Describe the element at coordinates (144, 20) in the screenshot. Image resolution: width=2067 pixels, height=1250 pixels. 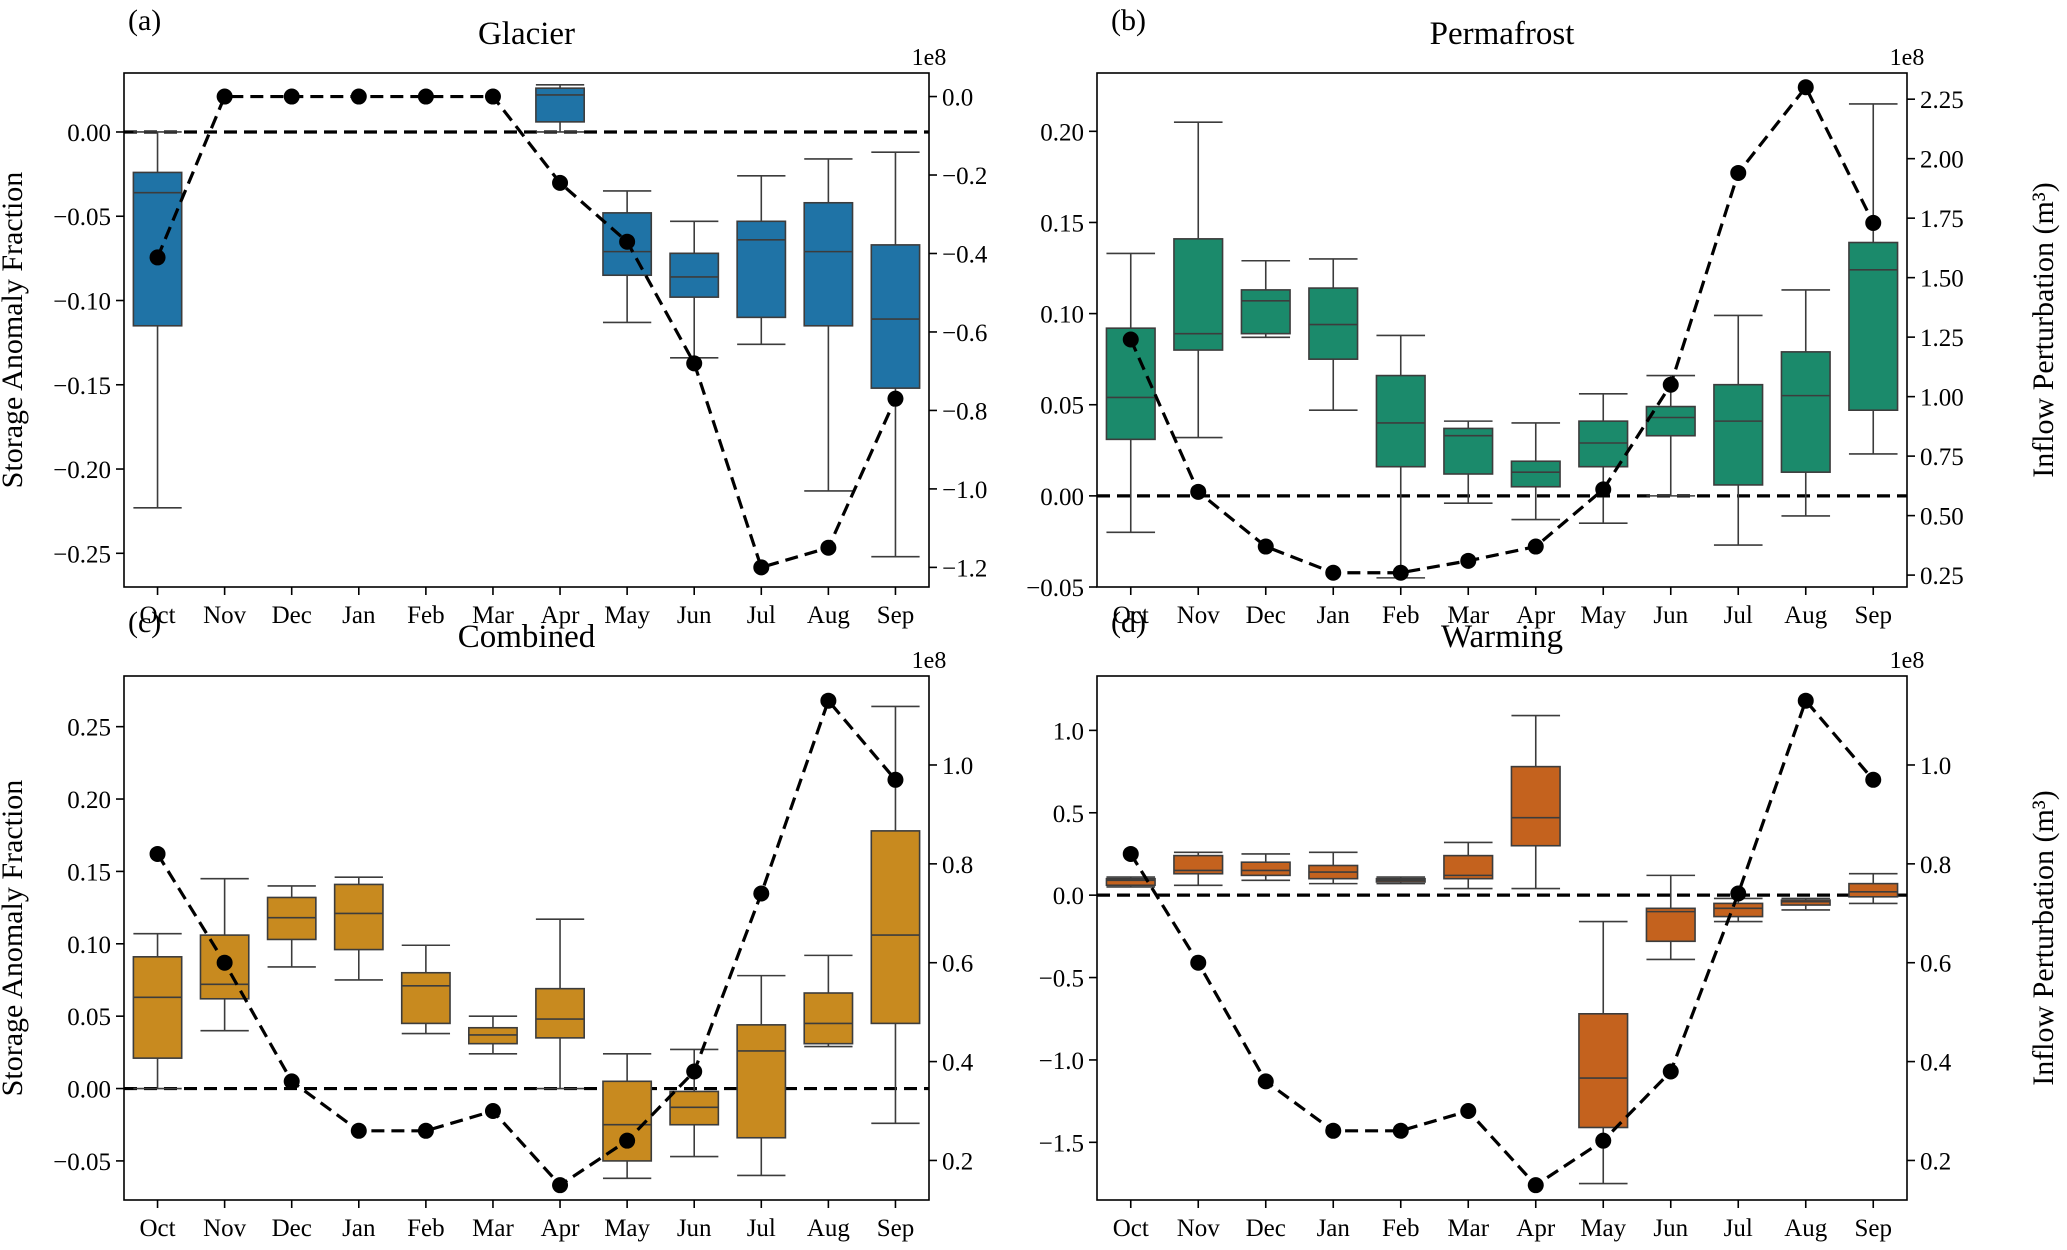
I see `panel-label: (a)` at that location.